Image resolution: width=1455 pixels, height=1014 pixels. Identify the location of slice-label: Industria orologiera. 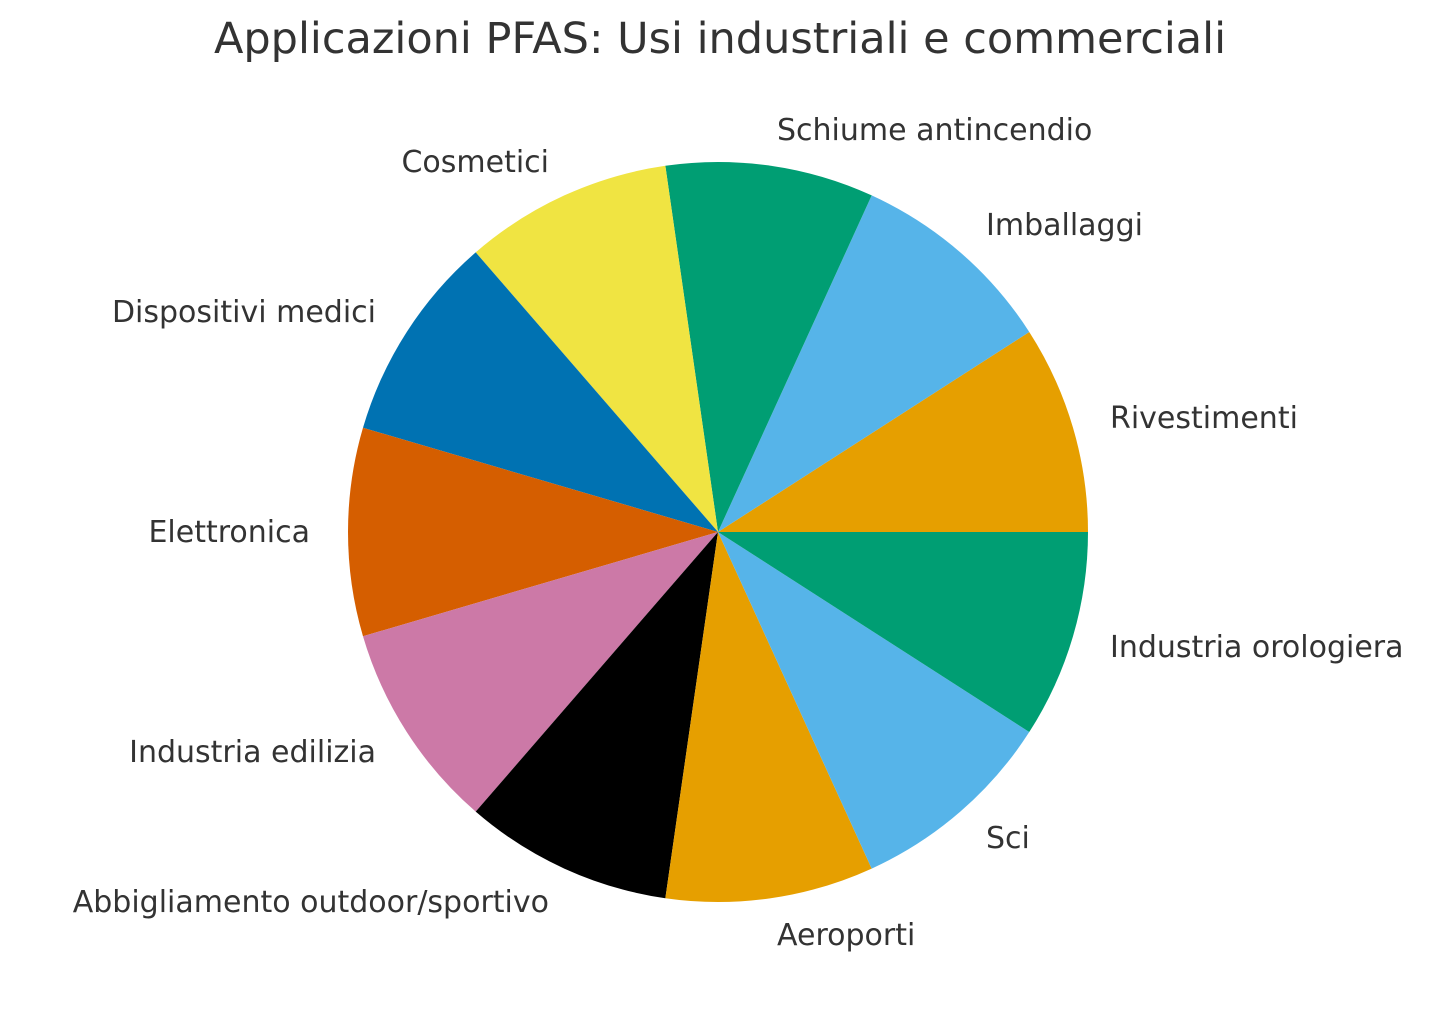
(1257, 647).